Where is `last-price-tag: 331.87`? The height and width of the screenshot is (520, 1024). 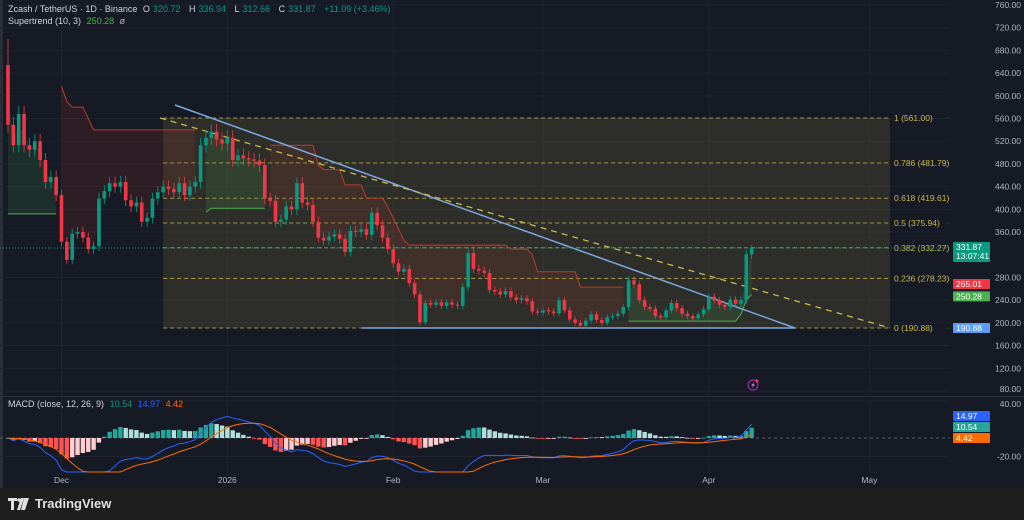
last-price-tag: 331.87 is located at coordinates (969, 247).